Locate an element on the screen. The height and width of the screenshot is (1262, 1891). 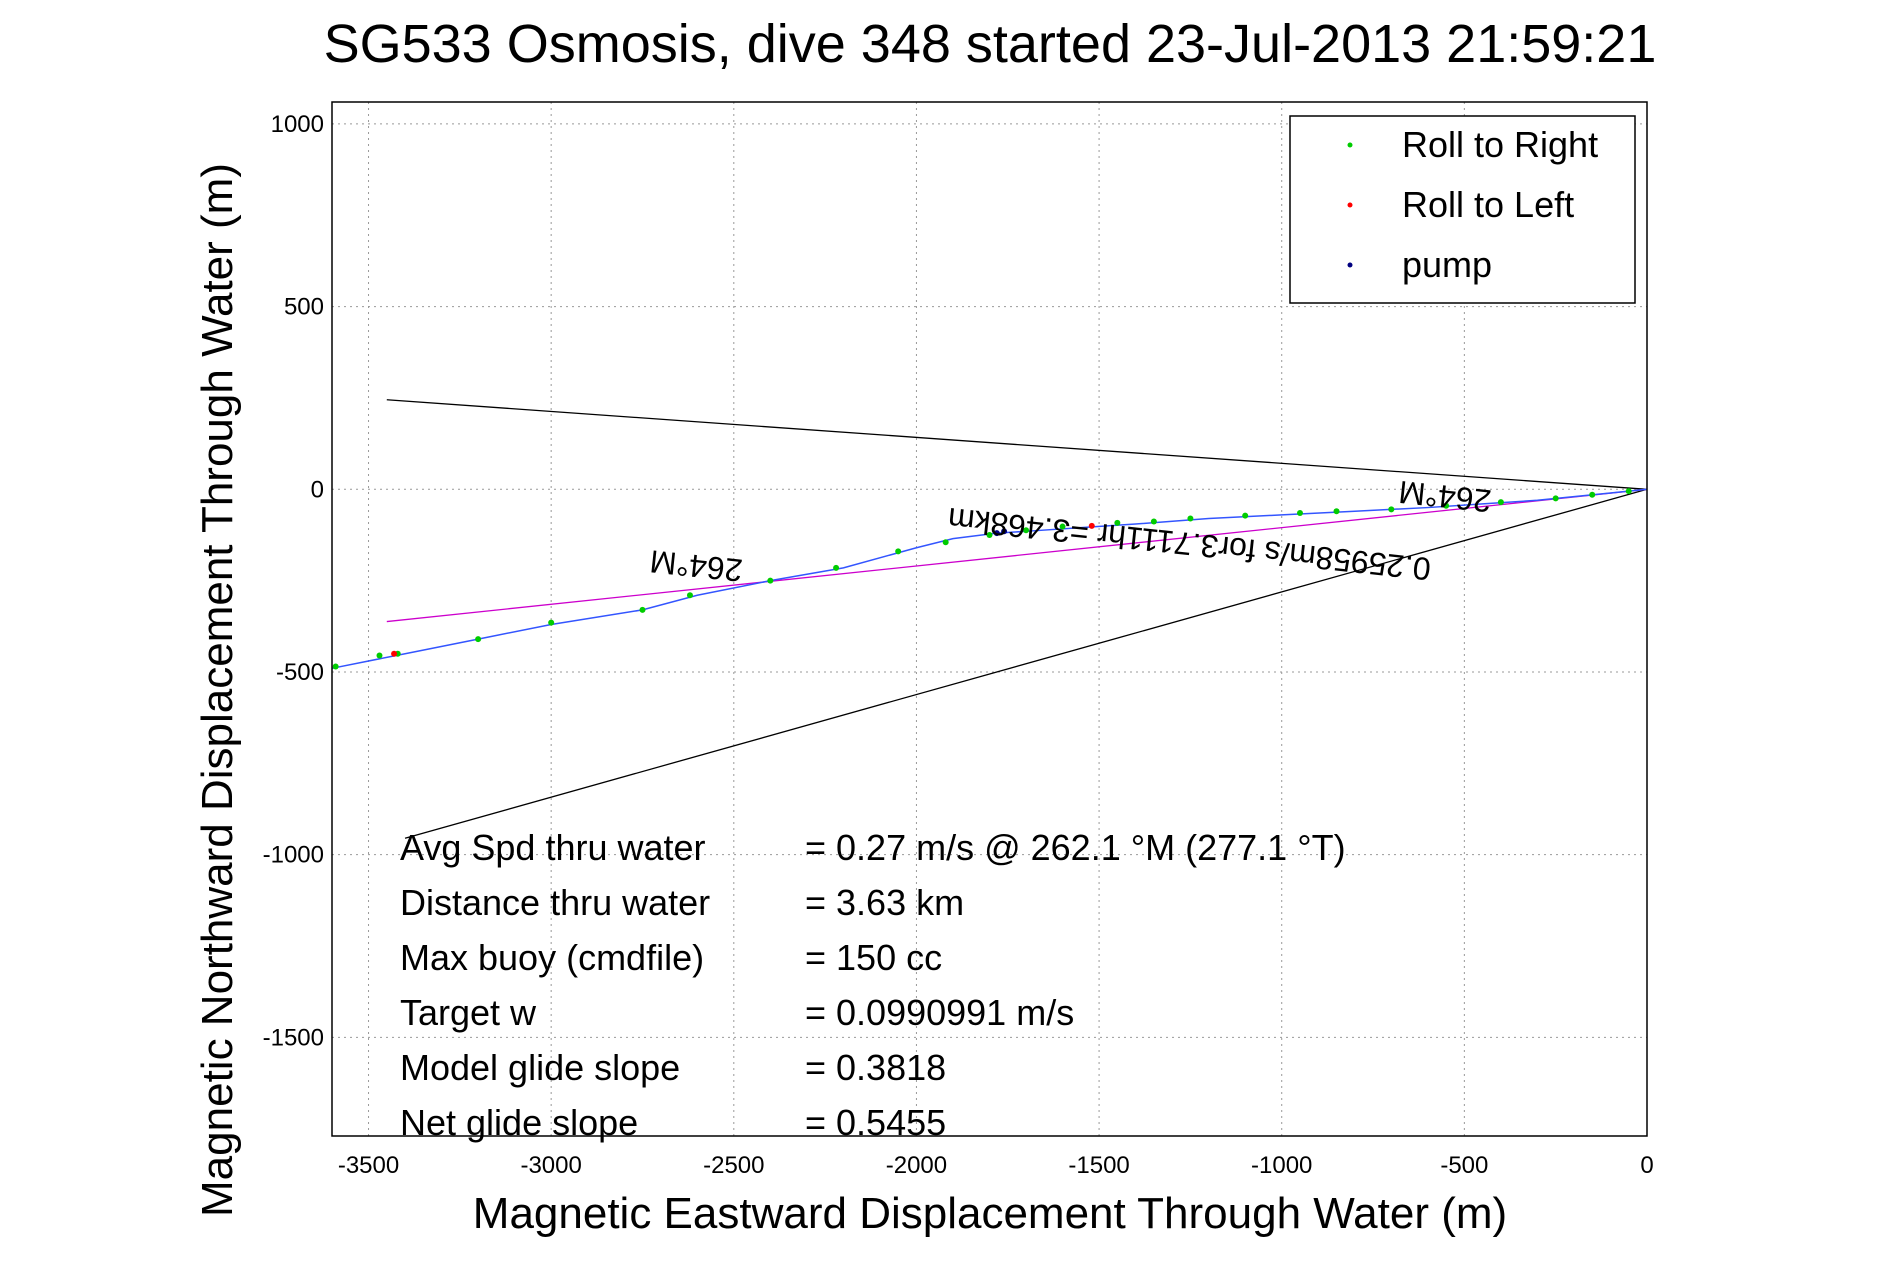
y-tick-label: -1000 is located at coordinates (293, 855).